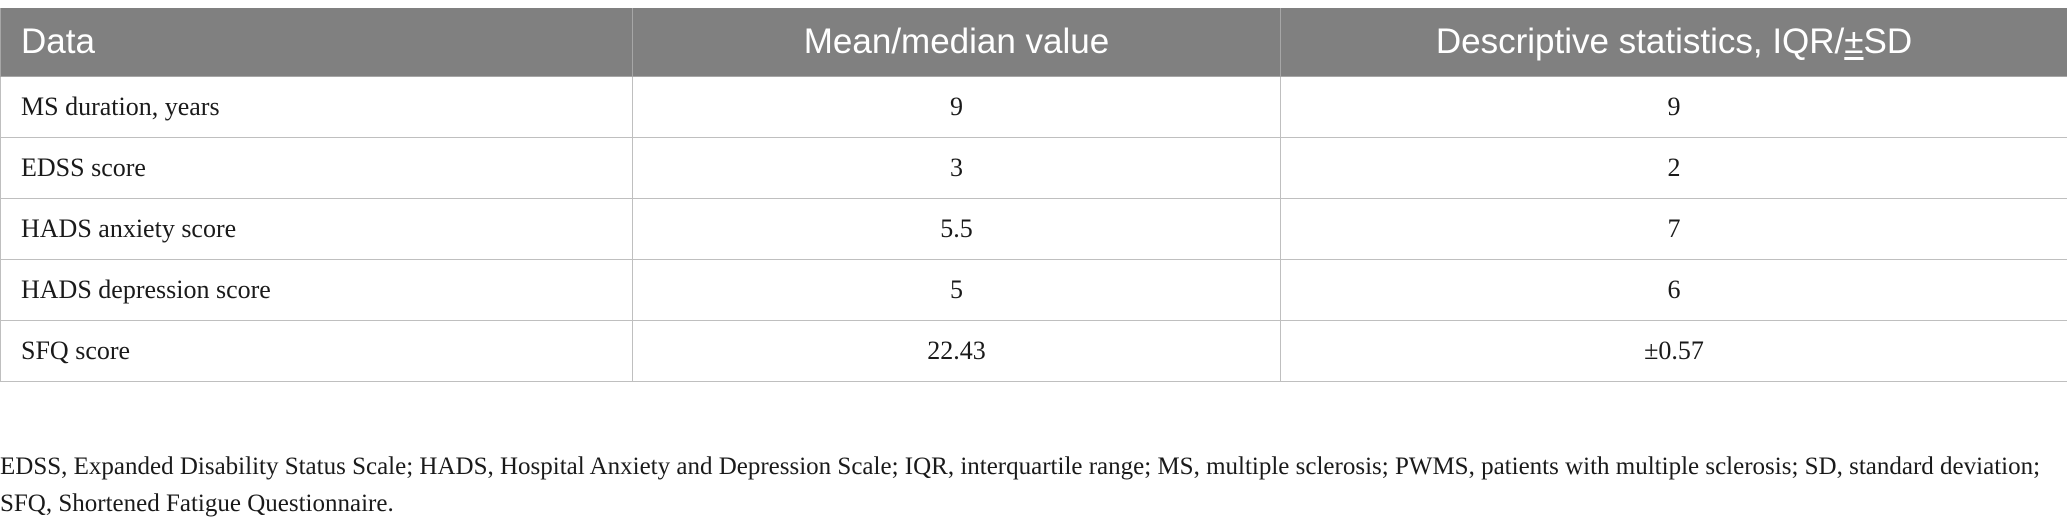  I want to click on row-label: EDSS score, so click(316, 168).